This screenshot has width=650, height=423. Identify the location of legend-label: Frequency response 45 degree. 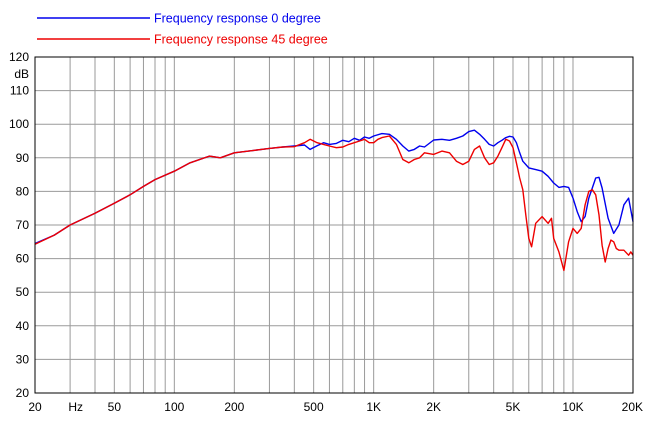
(241, 40).